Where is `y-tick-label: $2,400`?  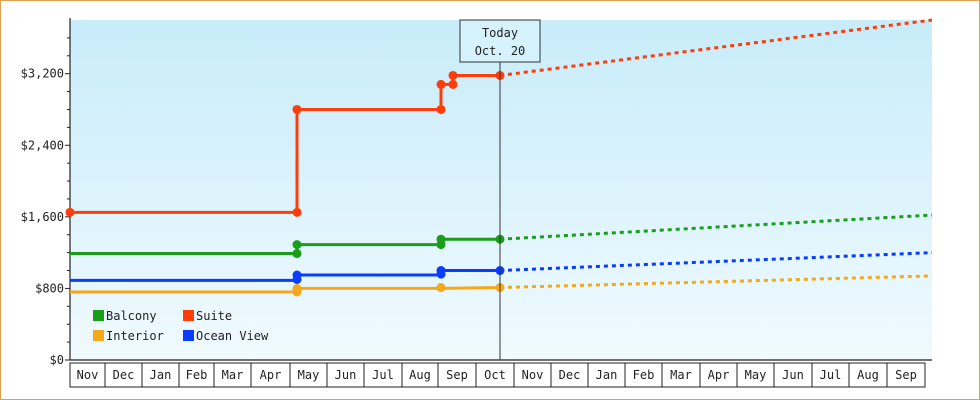
y-tick-label: $2,400 is located at coordinates (42, 145).